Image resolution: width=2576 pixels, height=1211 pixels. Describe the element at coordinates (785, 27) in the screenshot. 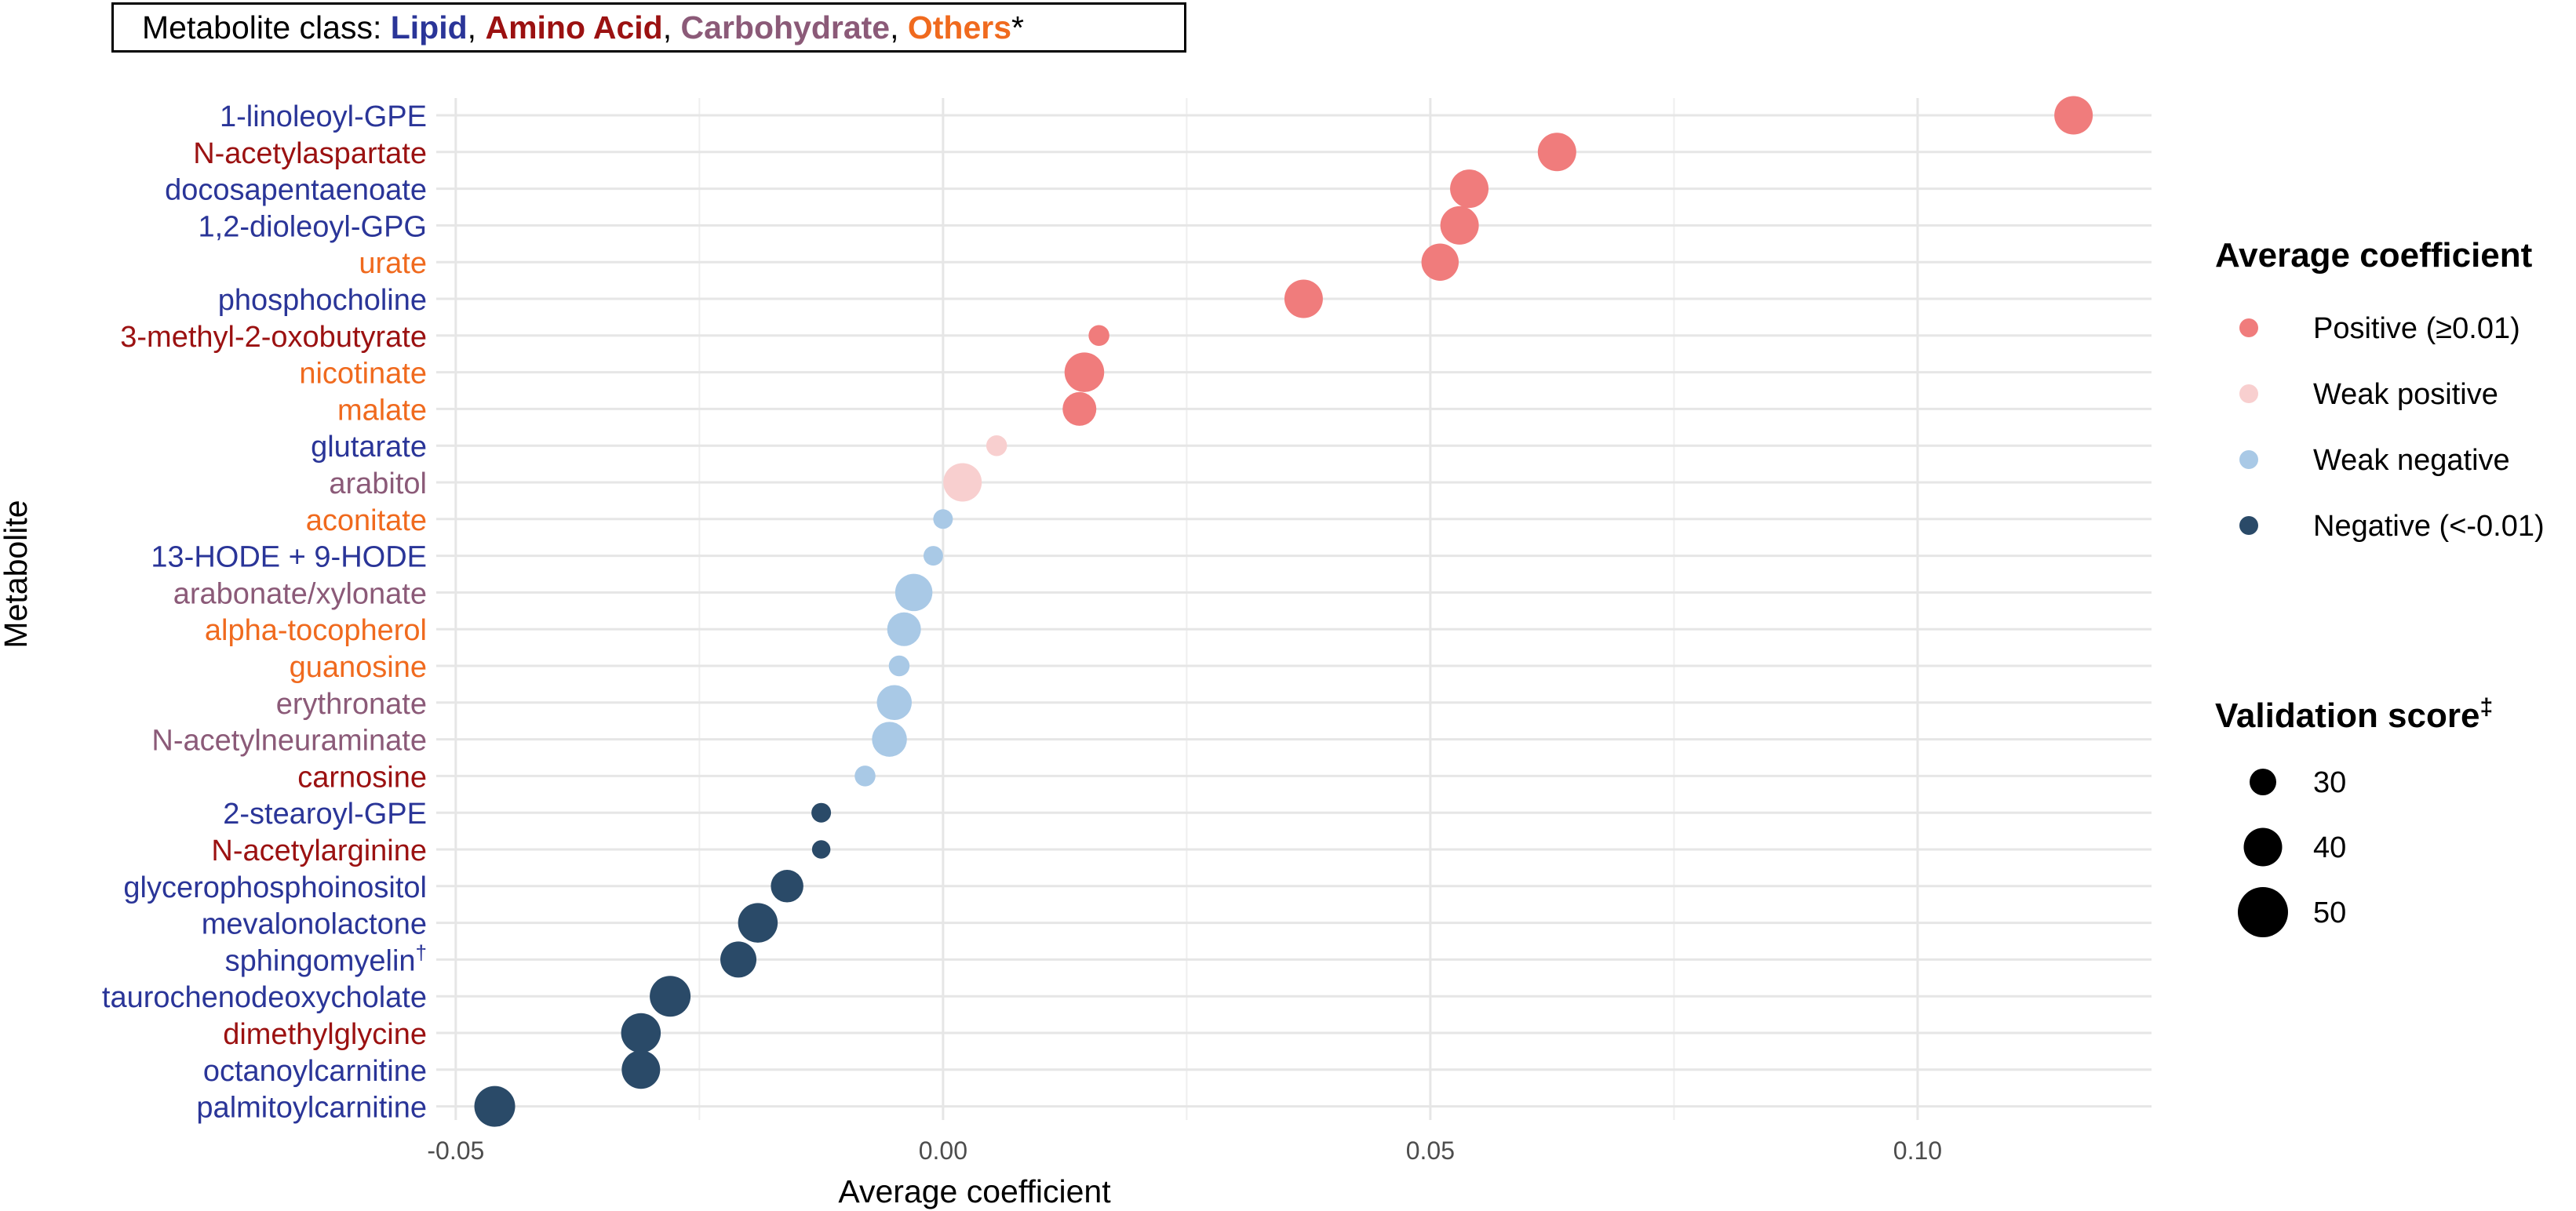

I see `class-carbohydrate-label: Carbohydrate` at that location.